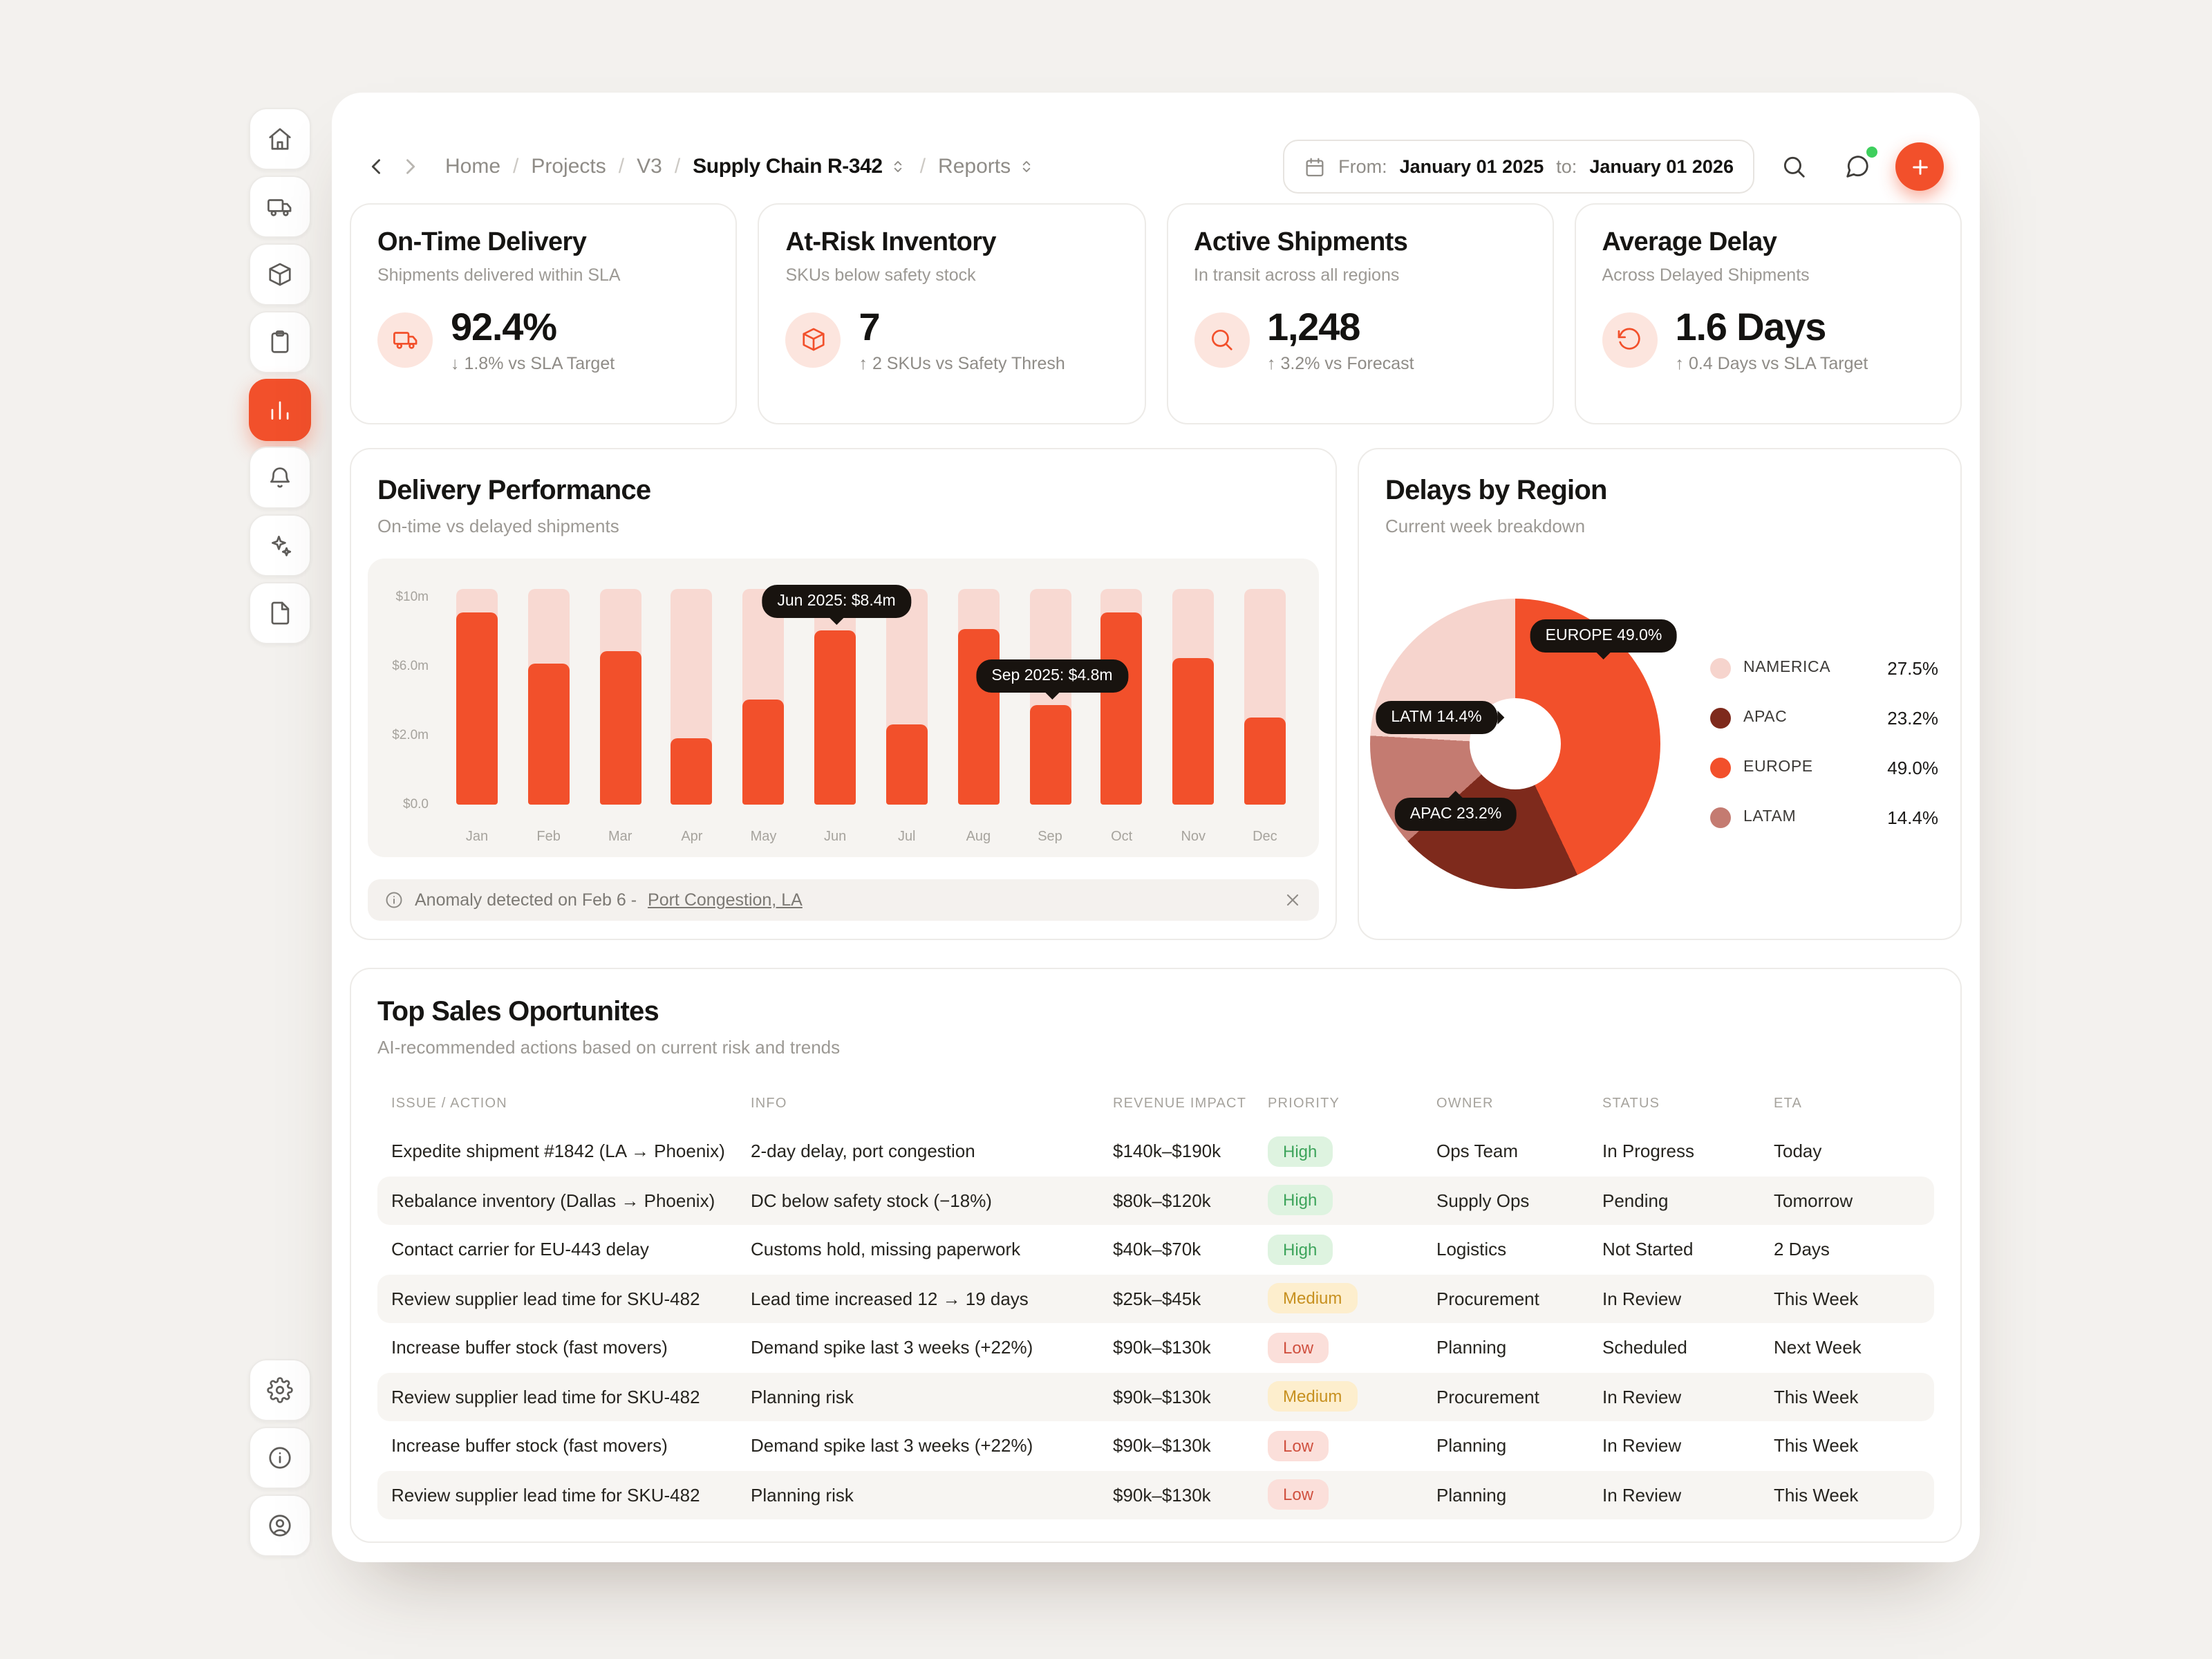 Image resolution: width=2212 pixels, height=1659 pixels. I want to click on legend-item-latam: LATAM 14.4%, so click(1824, 817).